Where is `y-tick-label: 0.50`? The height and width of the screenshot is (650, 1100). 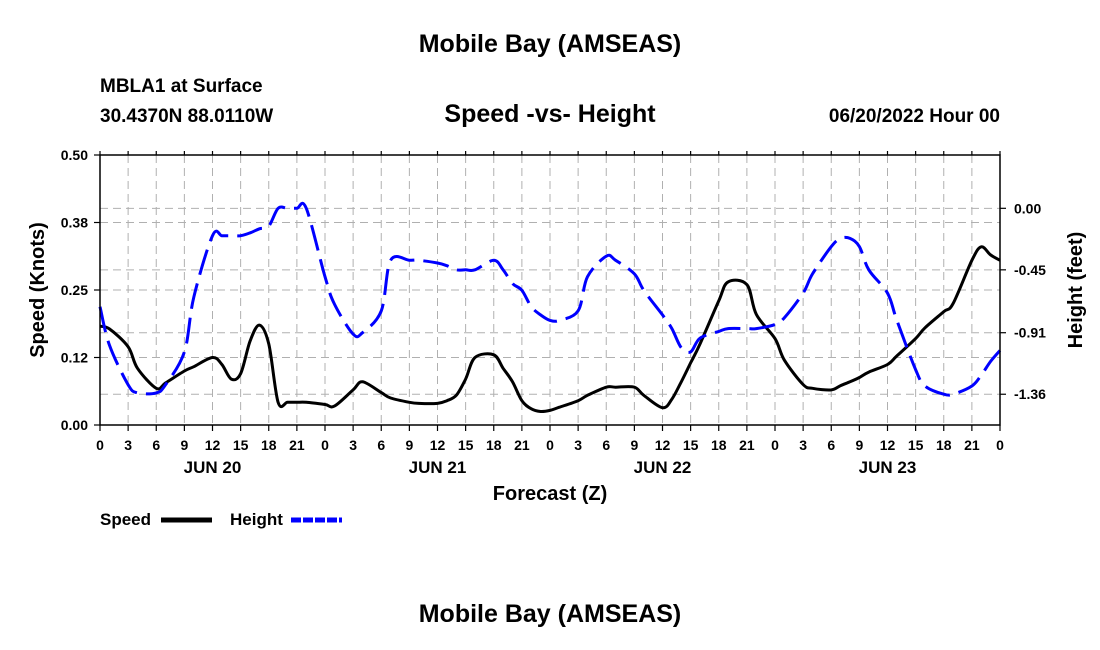 y-tick-label: 0.50 is located at coordinates (74, 155).